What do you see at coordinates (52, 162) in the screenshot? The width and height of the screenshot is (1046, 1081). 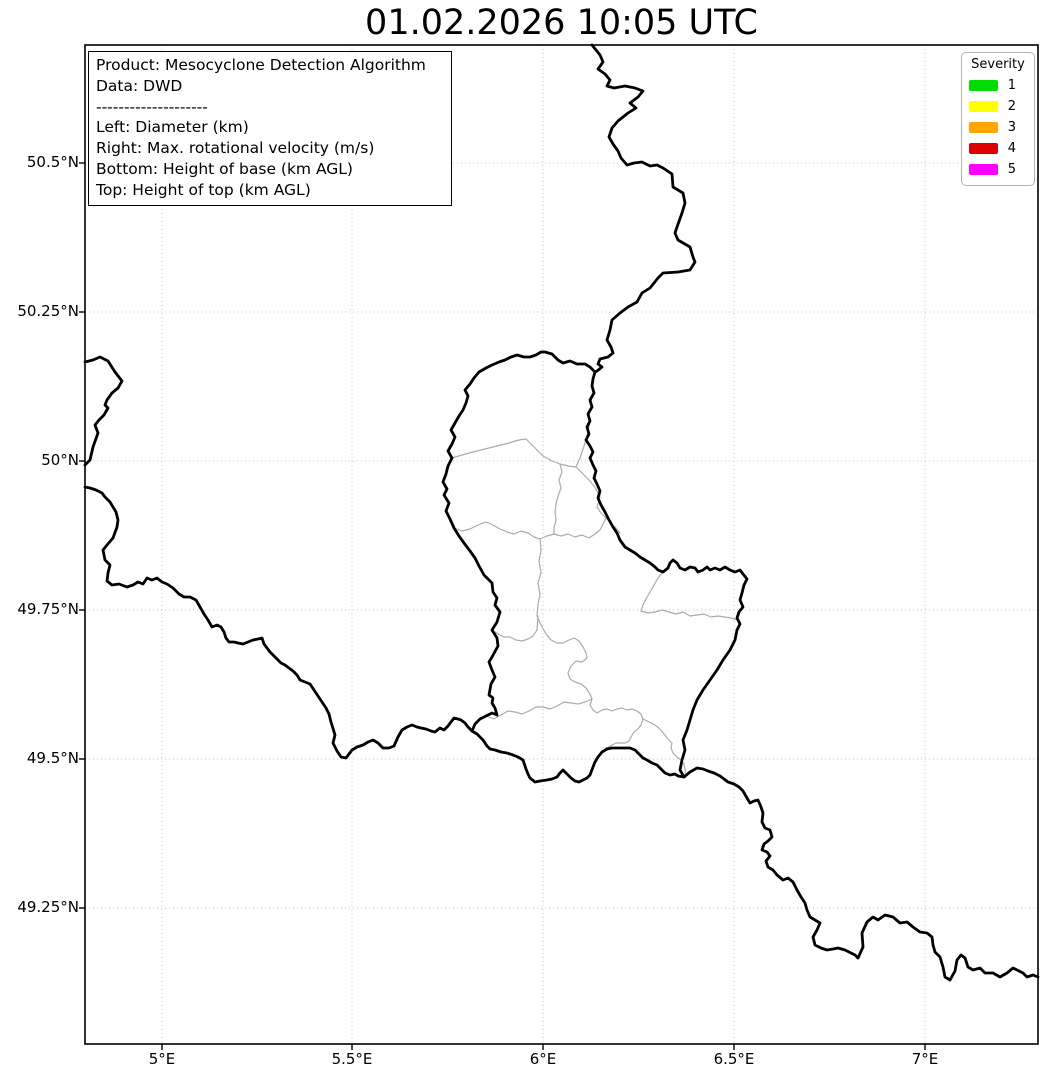 I see `y-tick-label: 50.5°N` at bounding box center [52, 162].